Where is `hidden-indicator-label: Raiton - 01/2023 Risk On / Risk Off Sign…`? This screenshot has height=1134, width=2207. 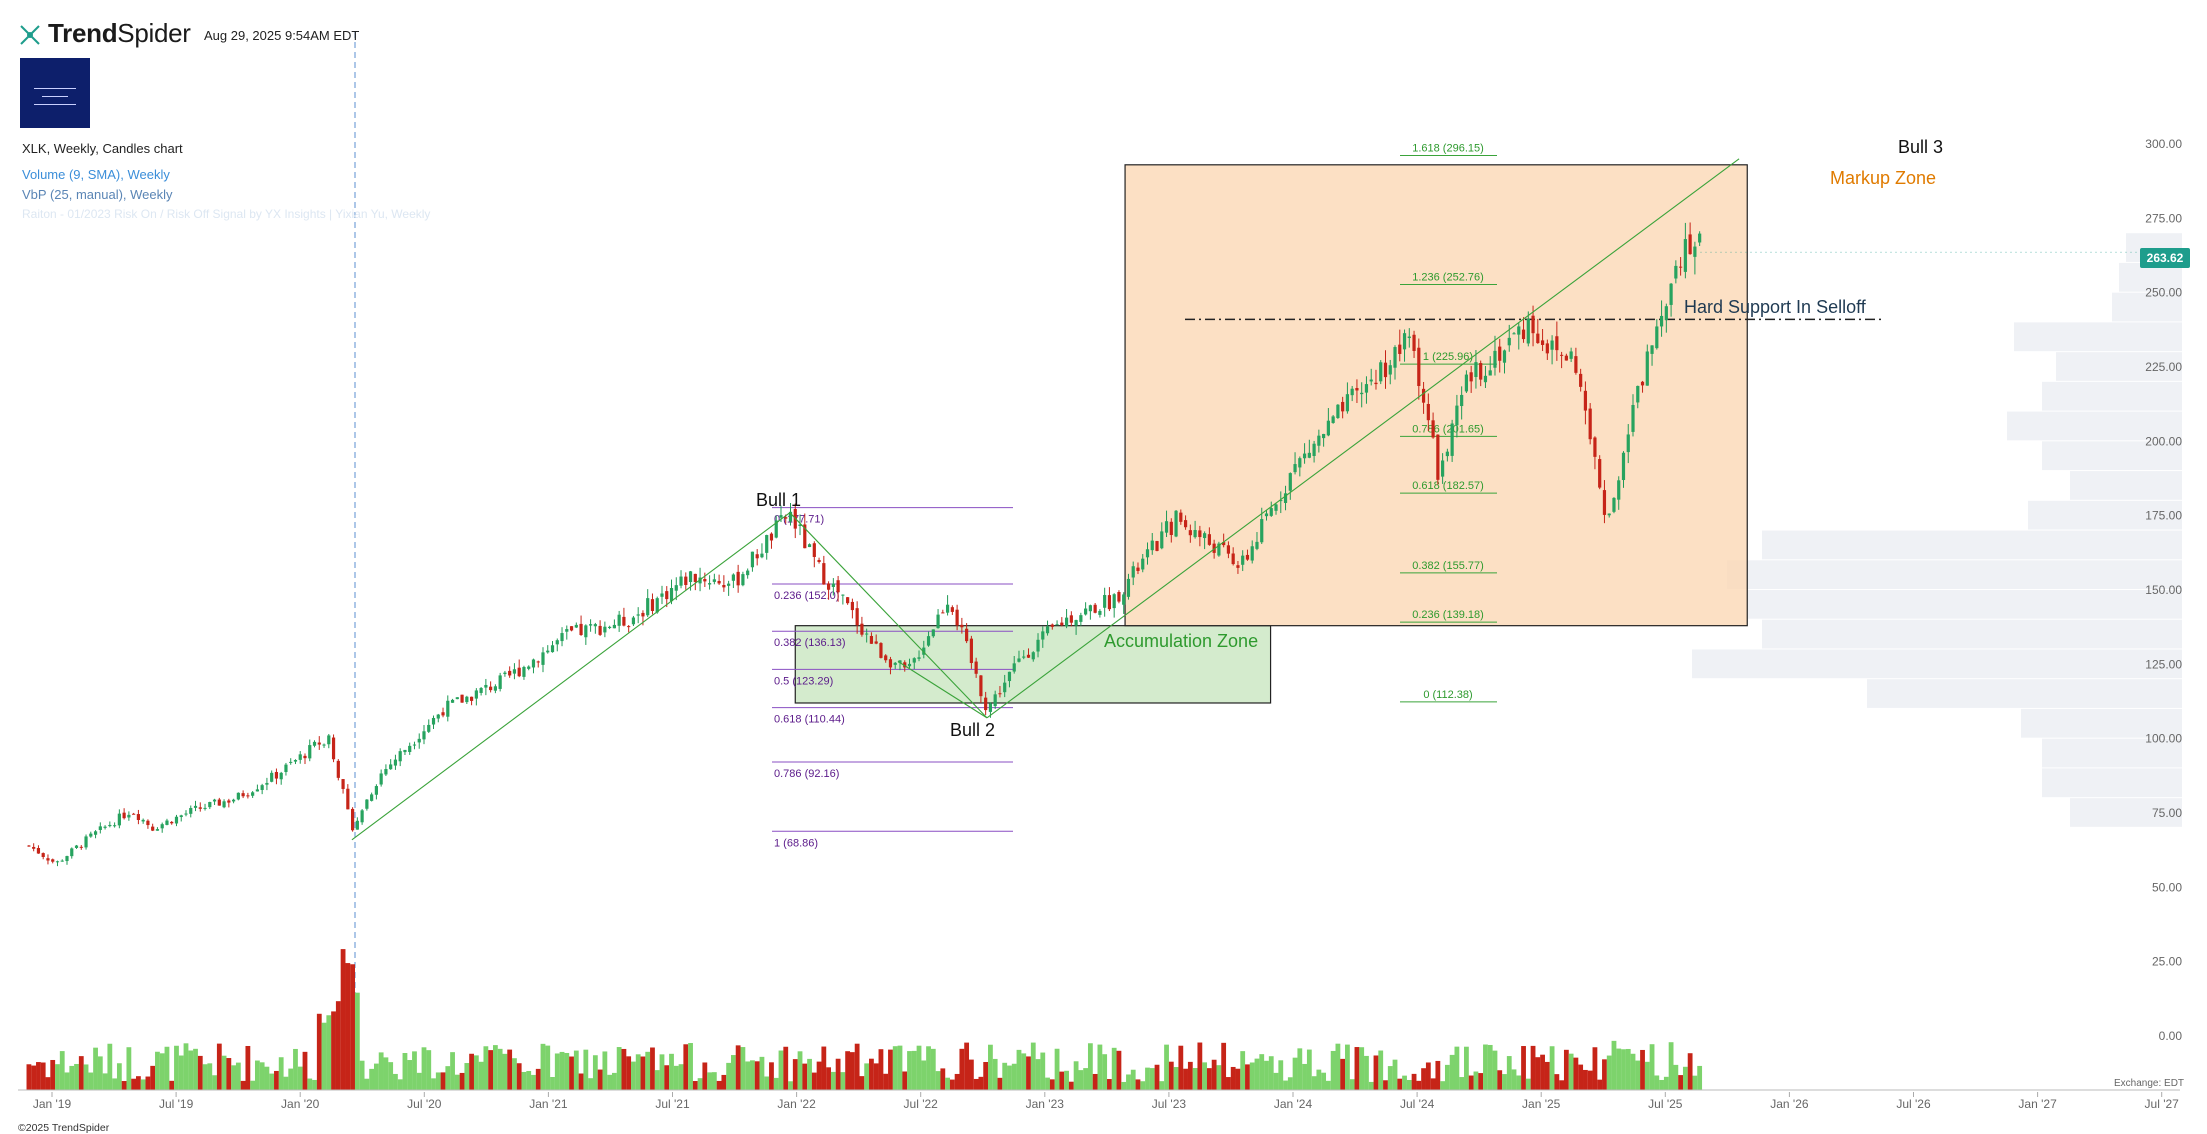
hidden-indicator-label: Raiton - 01/2023 Risk On / Risk Off Sign… is located at coordinates (226, 214).